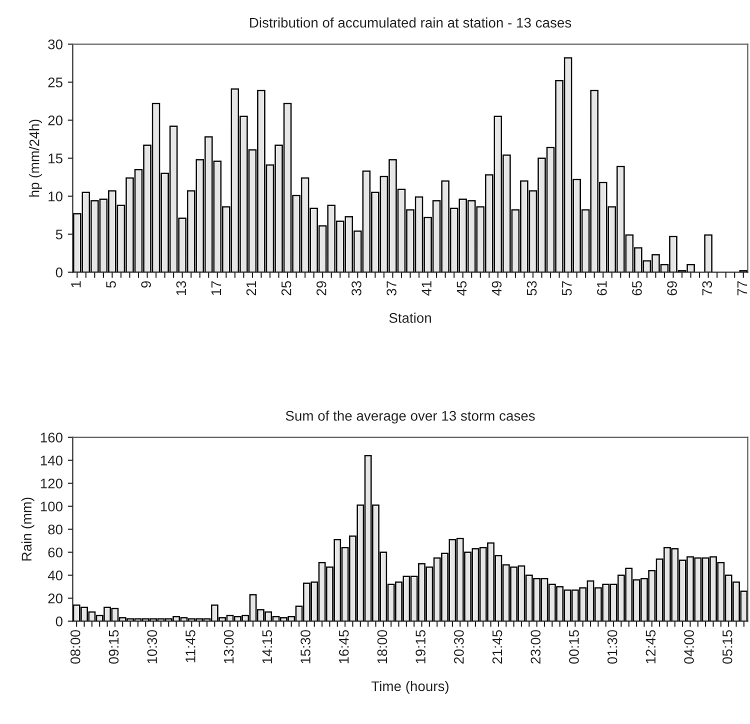  Describe the element at coordinates (427, 288) in the screenshot. I see `x-tick-label: 41` at that location.